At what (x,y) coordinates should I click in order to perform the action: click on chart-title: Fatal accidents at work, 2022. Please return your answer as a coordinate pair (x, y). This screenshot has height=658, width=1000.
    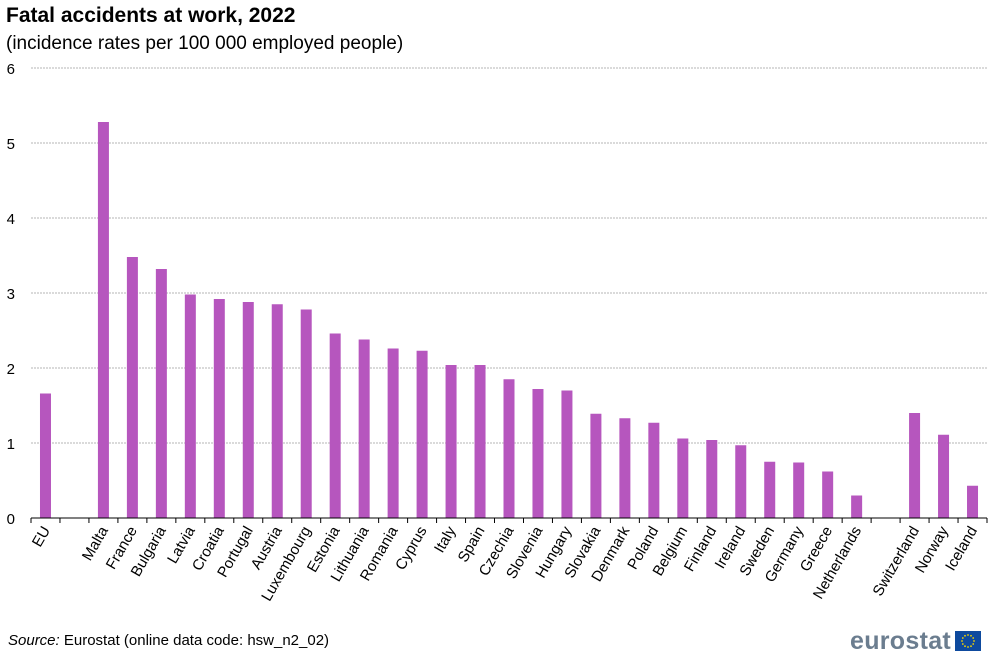
    Looking at the image, I should click on (151, 15).